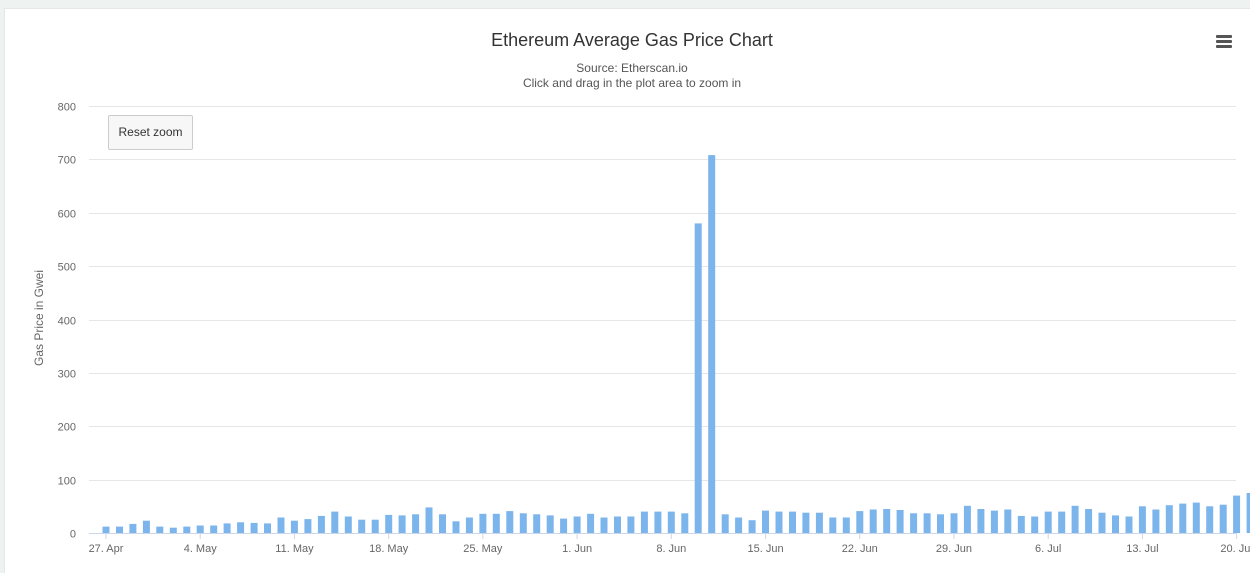  What do you see at coordinates (150, 132) in the screenshot?
I see `reset-zoom-button: Reset zoom` at bounding box center [150, 132].